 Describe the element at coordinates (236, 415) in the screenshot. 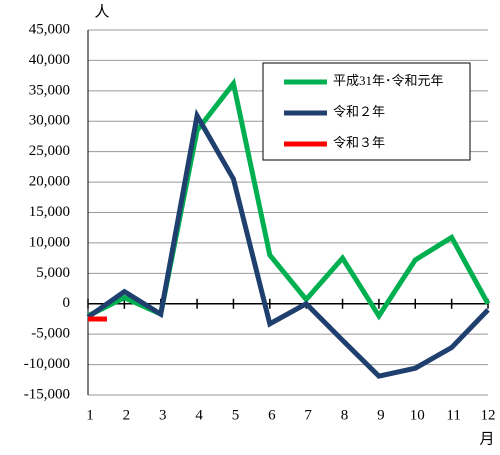

I see `x-tick-label: 5` at that location.